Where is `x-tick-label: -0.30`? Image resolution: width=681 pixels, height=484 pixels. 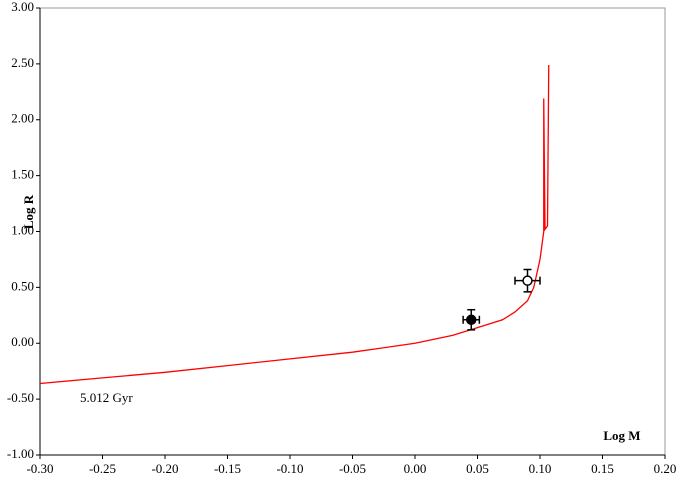 x-tick-label: -0.30 is located at coordinates (39, 468).